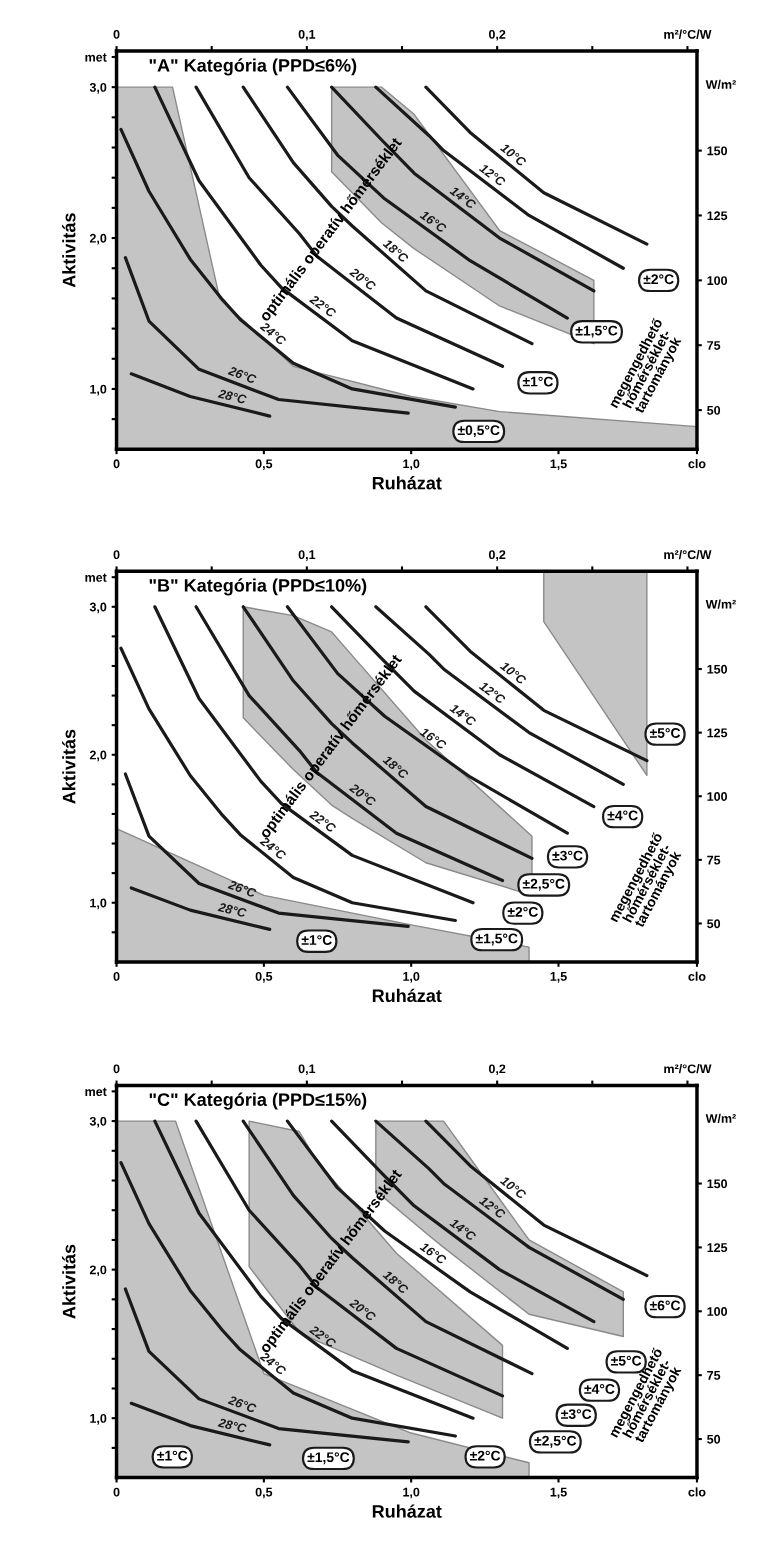  Describe the element at coordinates (258, 1101) in the screenshot. I see `chart-title: "C" Kategória (PPD≤15%)` at that location.